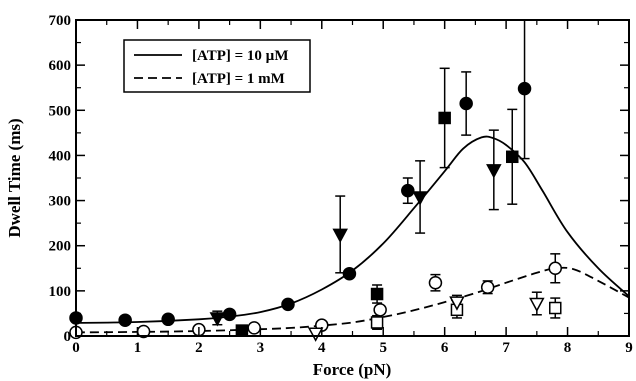 Image resolution: width=636 pixels, height=381 pixels. What do you see at coordinates (14, 177) in the screenshot?
I see `y-axis-title: Dwell Time (ms)` at bounding box center [14, 177].